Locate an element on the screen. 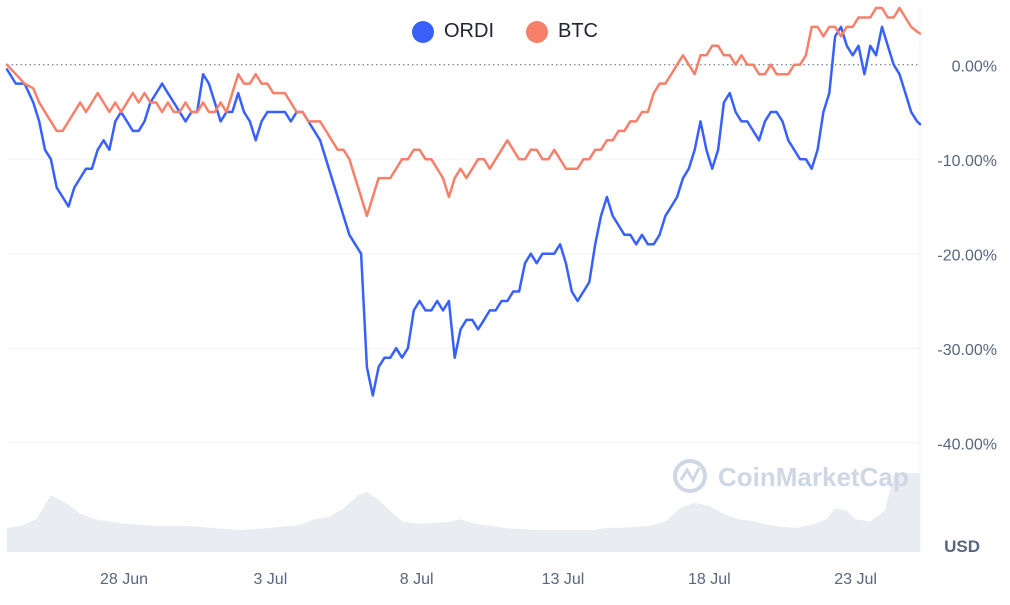 Image resolution: width=1010 pixels, height=605 pixels. x-tick-label: 13 Jul is located at coordinates (563, 579).